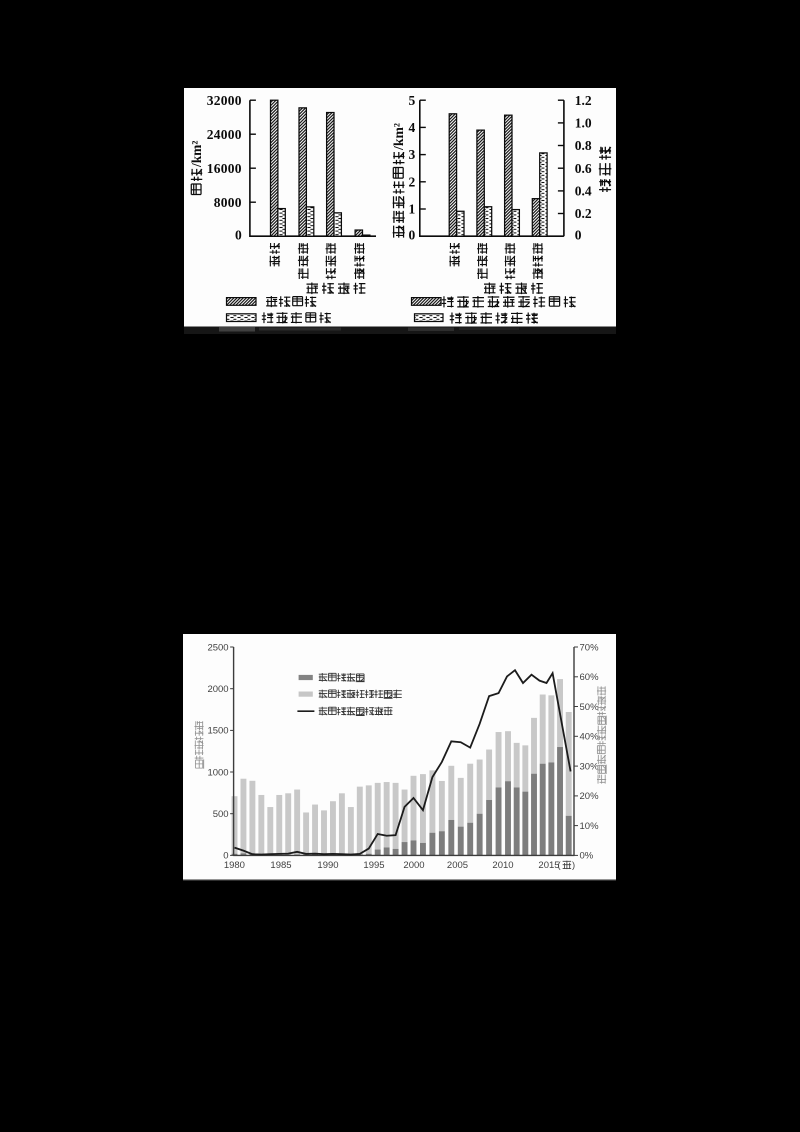 This screenshot has width=800, height=1132. What do you see at coordinates (224, 134) in the screenshot?
I see `svg-text: 24000` at bounding box center [224, 134].